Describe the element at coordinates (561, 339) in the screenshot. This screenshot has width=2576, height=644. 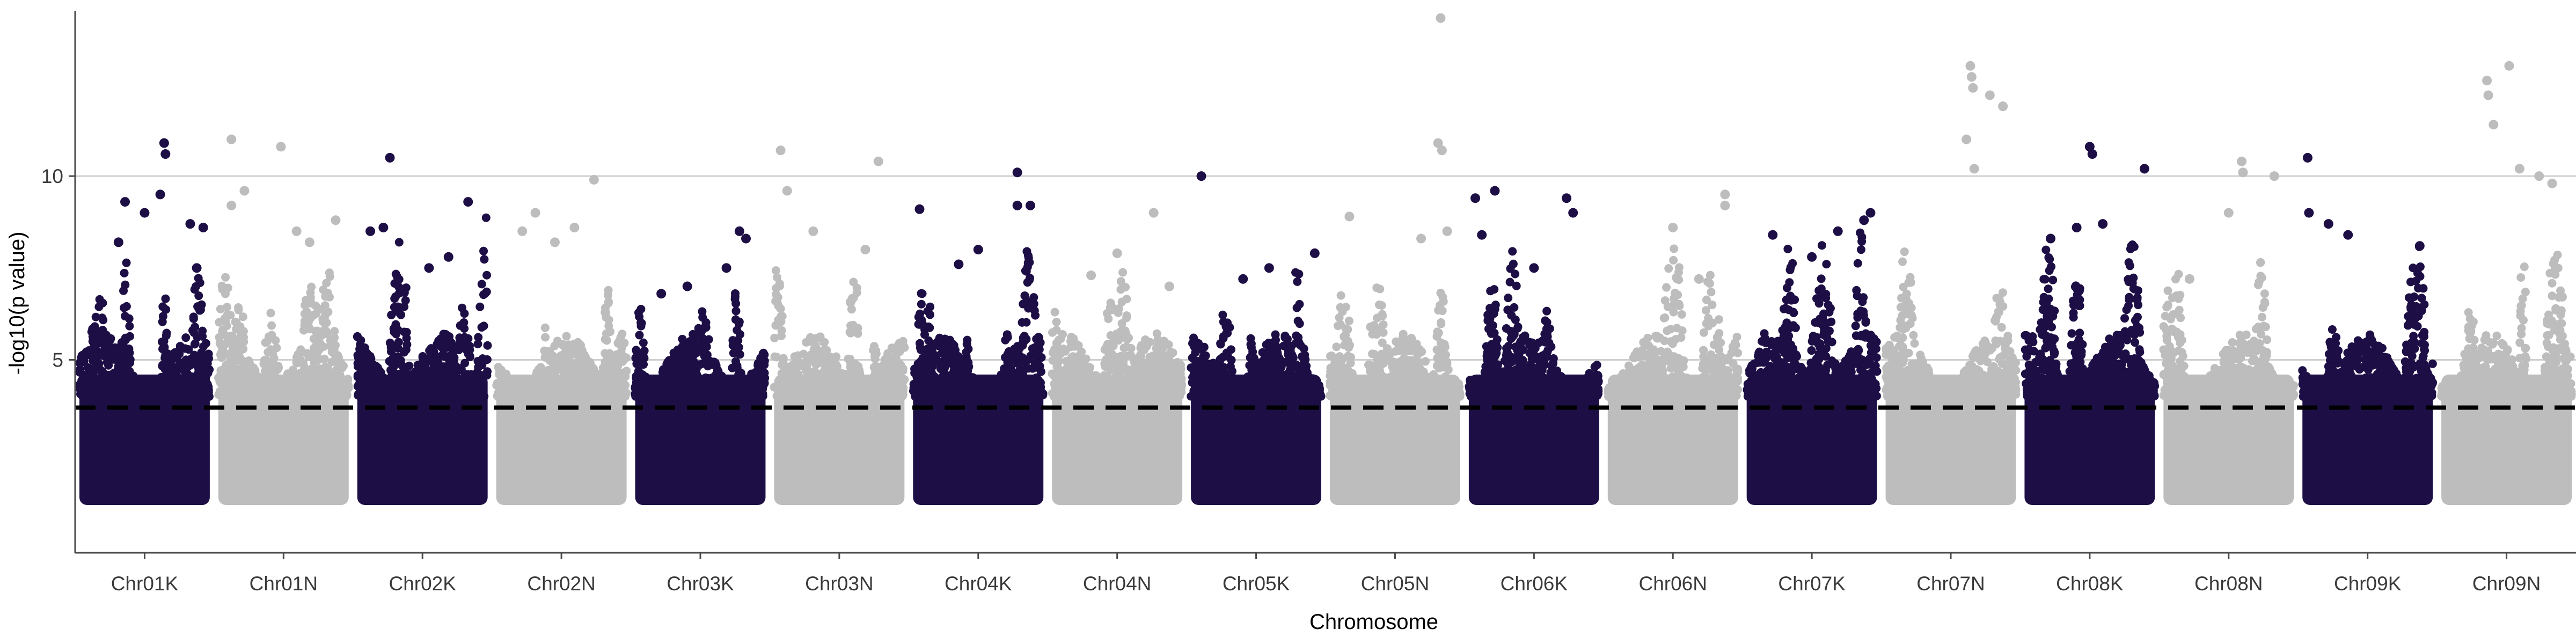
I see `series-chr02n` at that location.